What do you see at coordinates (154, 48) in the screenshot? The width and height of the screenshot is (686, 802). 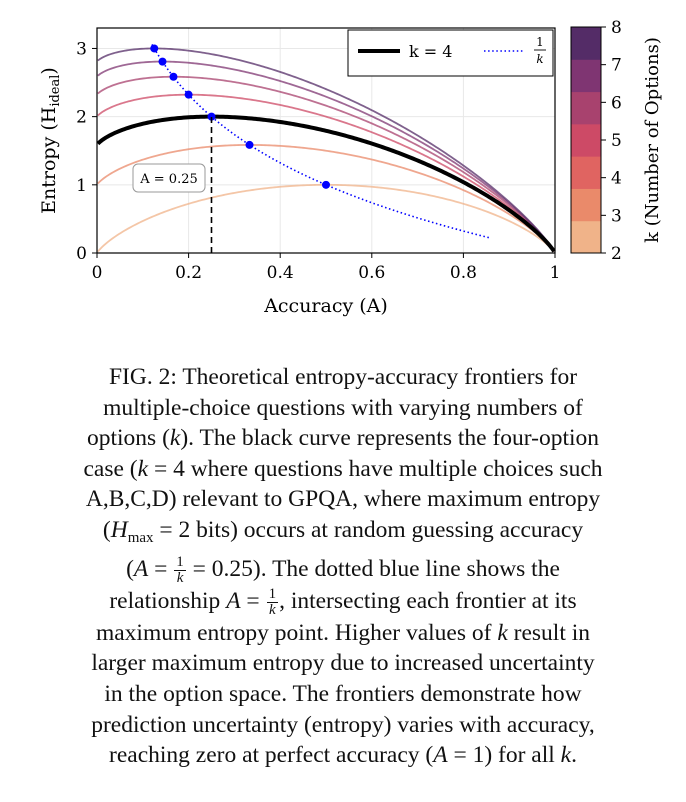 I see `max-point-k8` at bounding box center [154, 48].